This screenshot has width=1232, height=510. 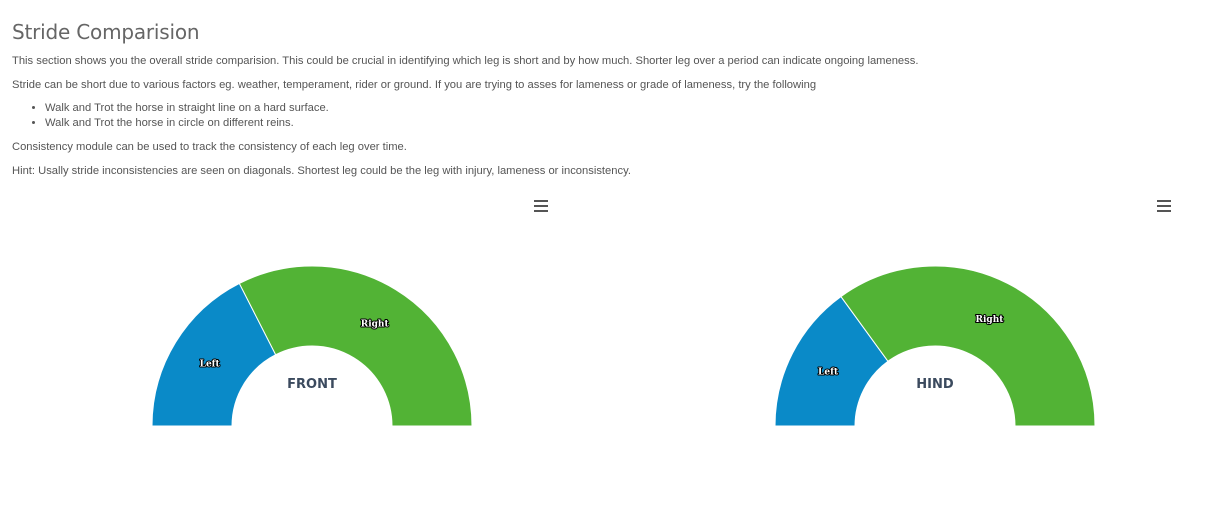 I want to click on hind-chart-menu-icon, so click(x=1164, y=206).